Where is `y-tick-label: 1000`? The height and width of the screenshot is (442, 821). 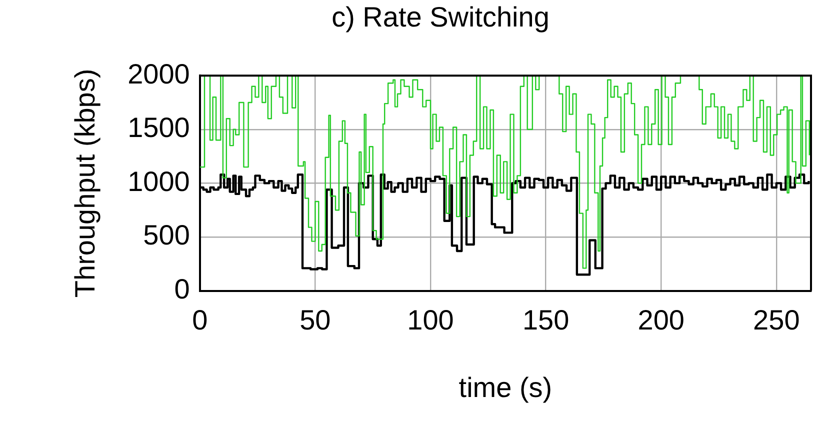
y-tick-label: 1000 is located at coordinates (159, 181).